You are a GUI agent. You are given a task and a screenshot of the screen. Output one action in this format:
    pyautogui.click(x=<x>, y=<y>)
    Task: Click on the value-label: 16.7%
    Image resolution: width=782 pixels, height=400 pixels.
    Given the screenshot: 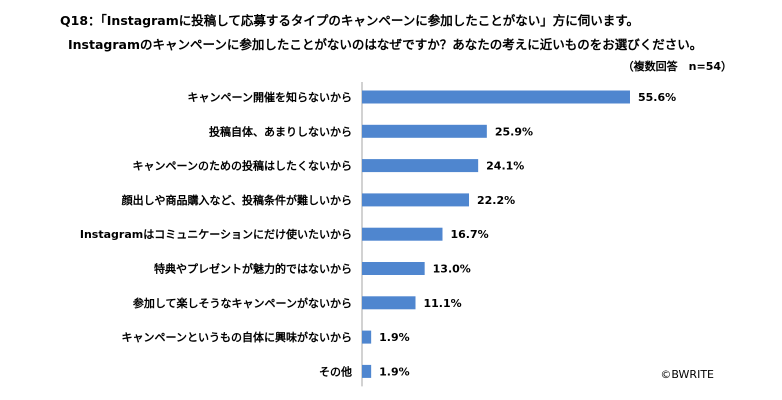 What is the action you would take?
    pyautogui.click(x=469, y=234)
    